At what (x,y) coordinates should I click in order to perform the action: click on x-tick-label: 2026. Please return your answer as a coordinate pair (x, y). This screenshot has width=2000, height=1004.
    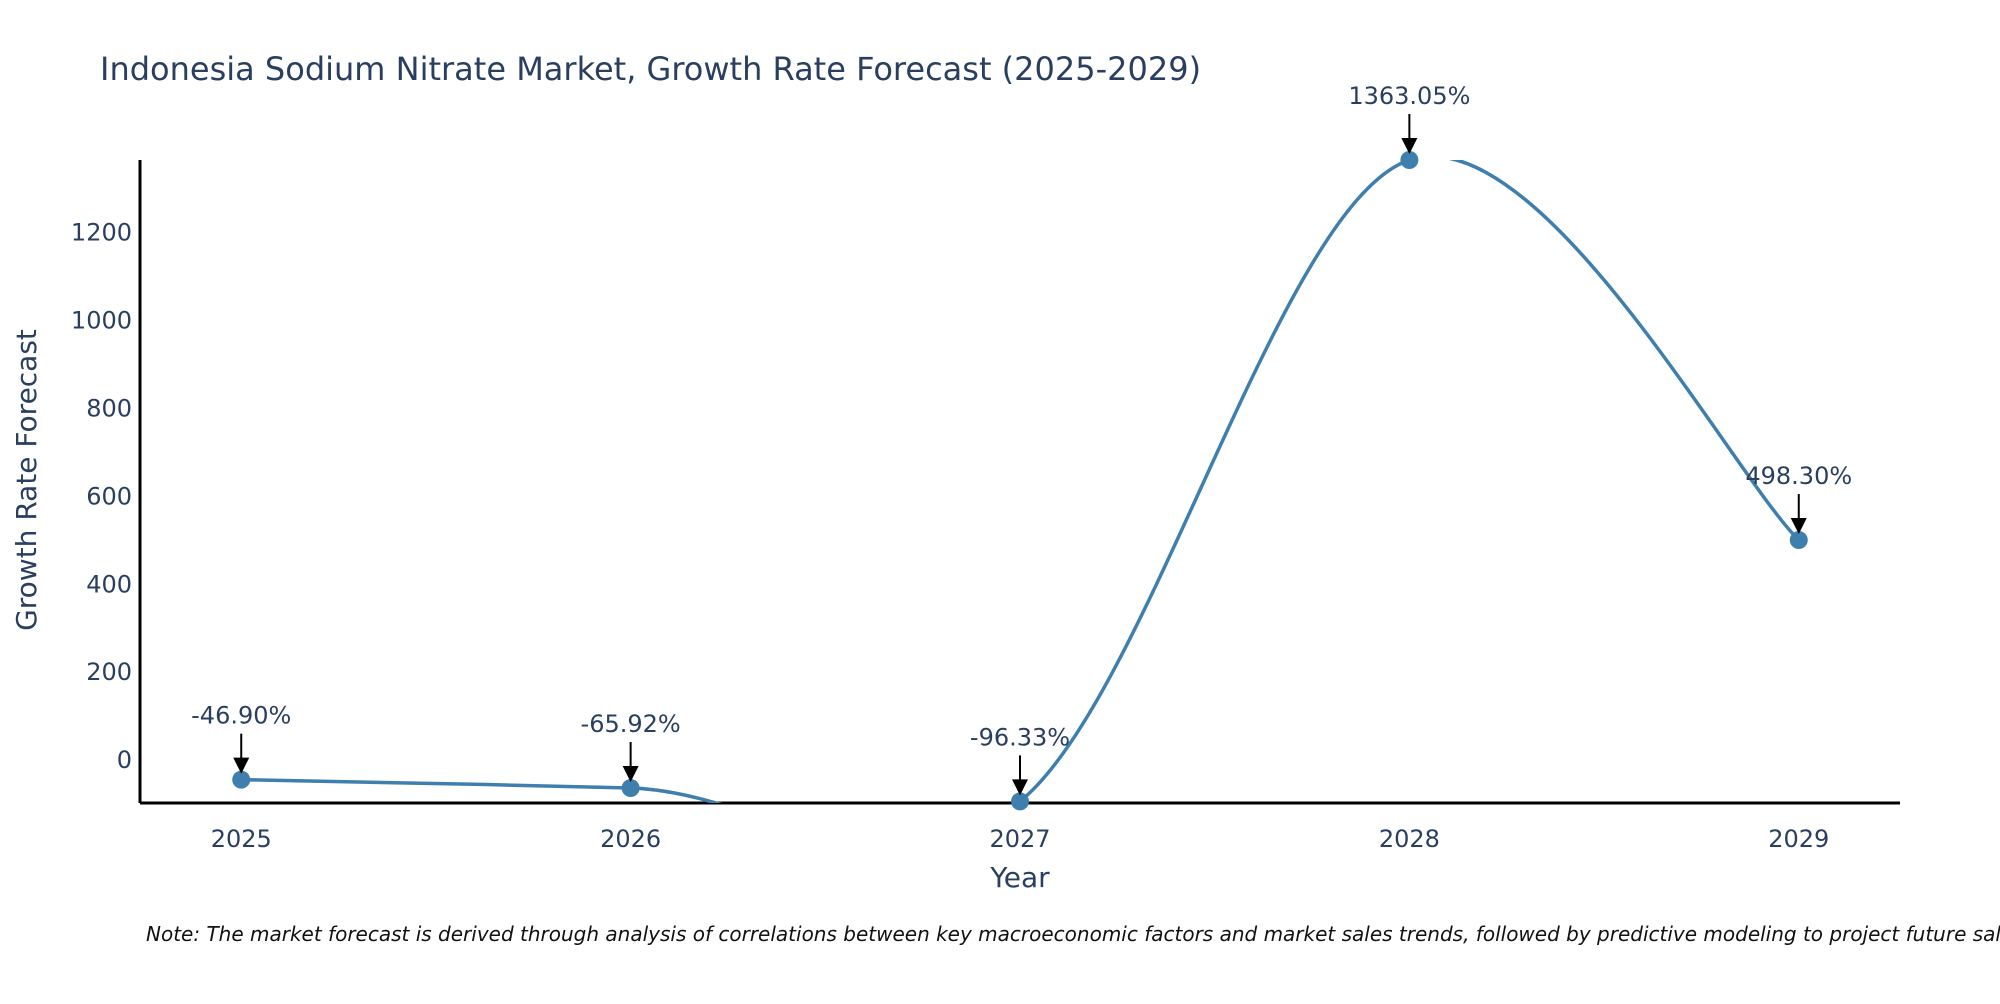
    Looking at the image, I should click on (630, 839).